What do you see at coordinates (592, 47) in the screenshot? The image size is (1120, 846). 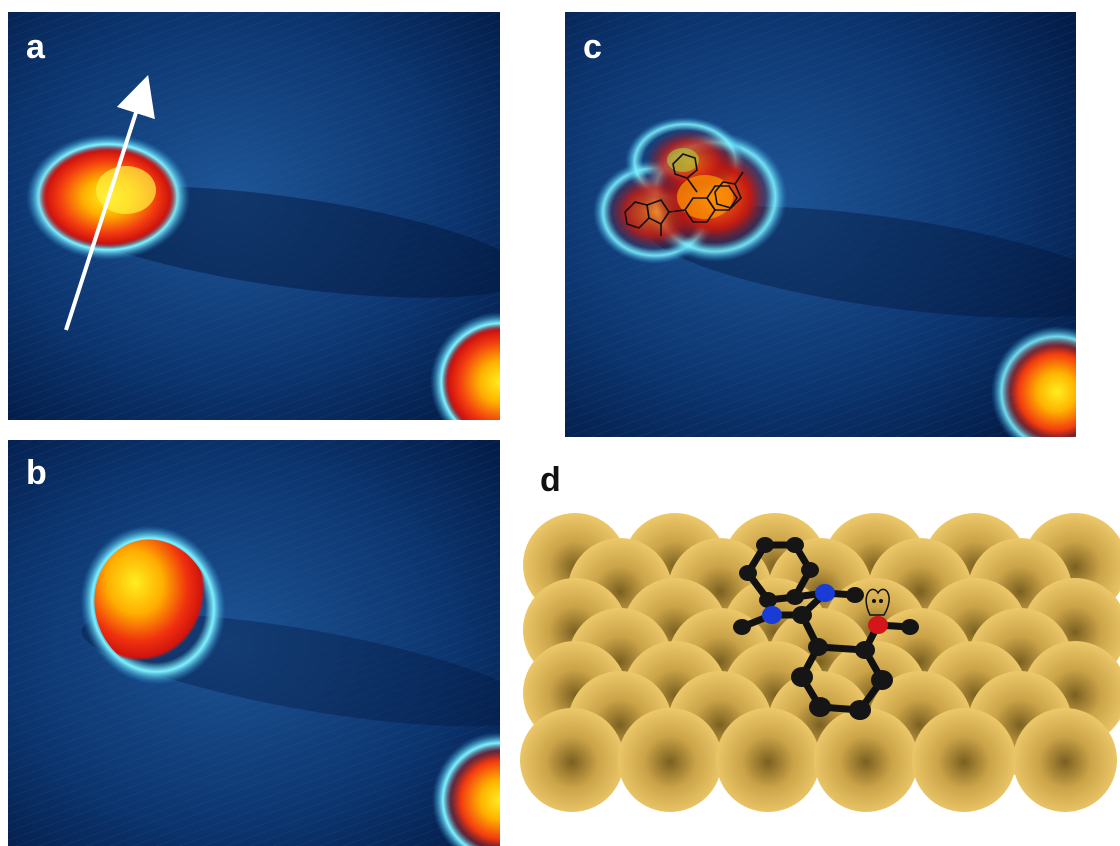 I see `panel-label-c: c` at bounding box center [592, 47].